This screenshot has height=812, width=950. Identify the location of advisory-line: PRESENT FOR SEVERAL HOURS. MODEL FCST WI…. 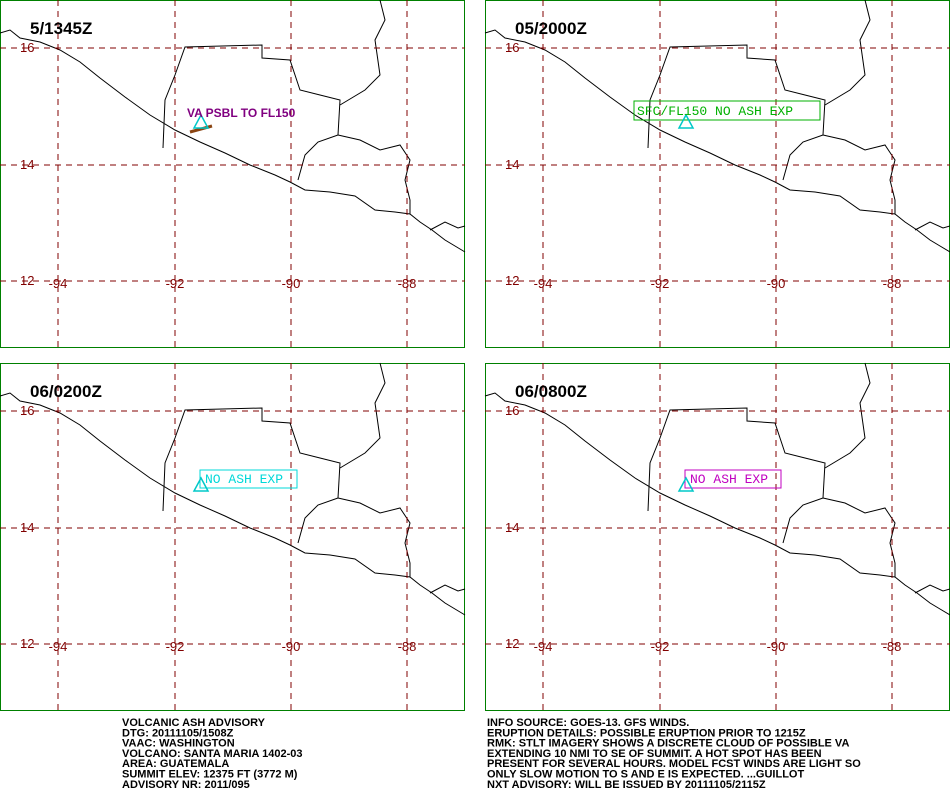
(674, 764).